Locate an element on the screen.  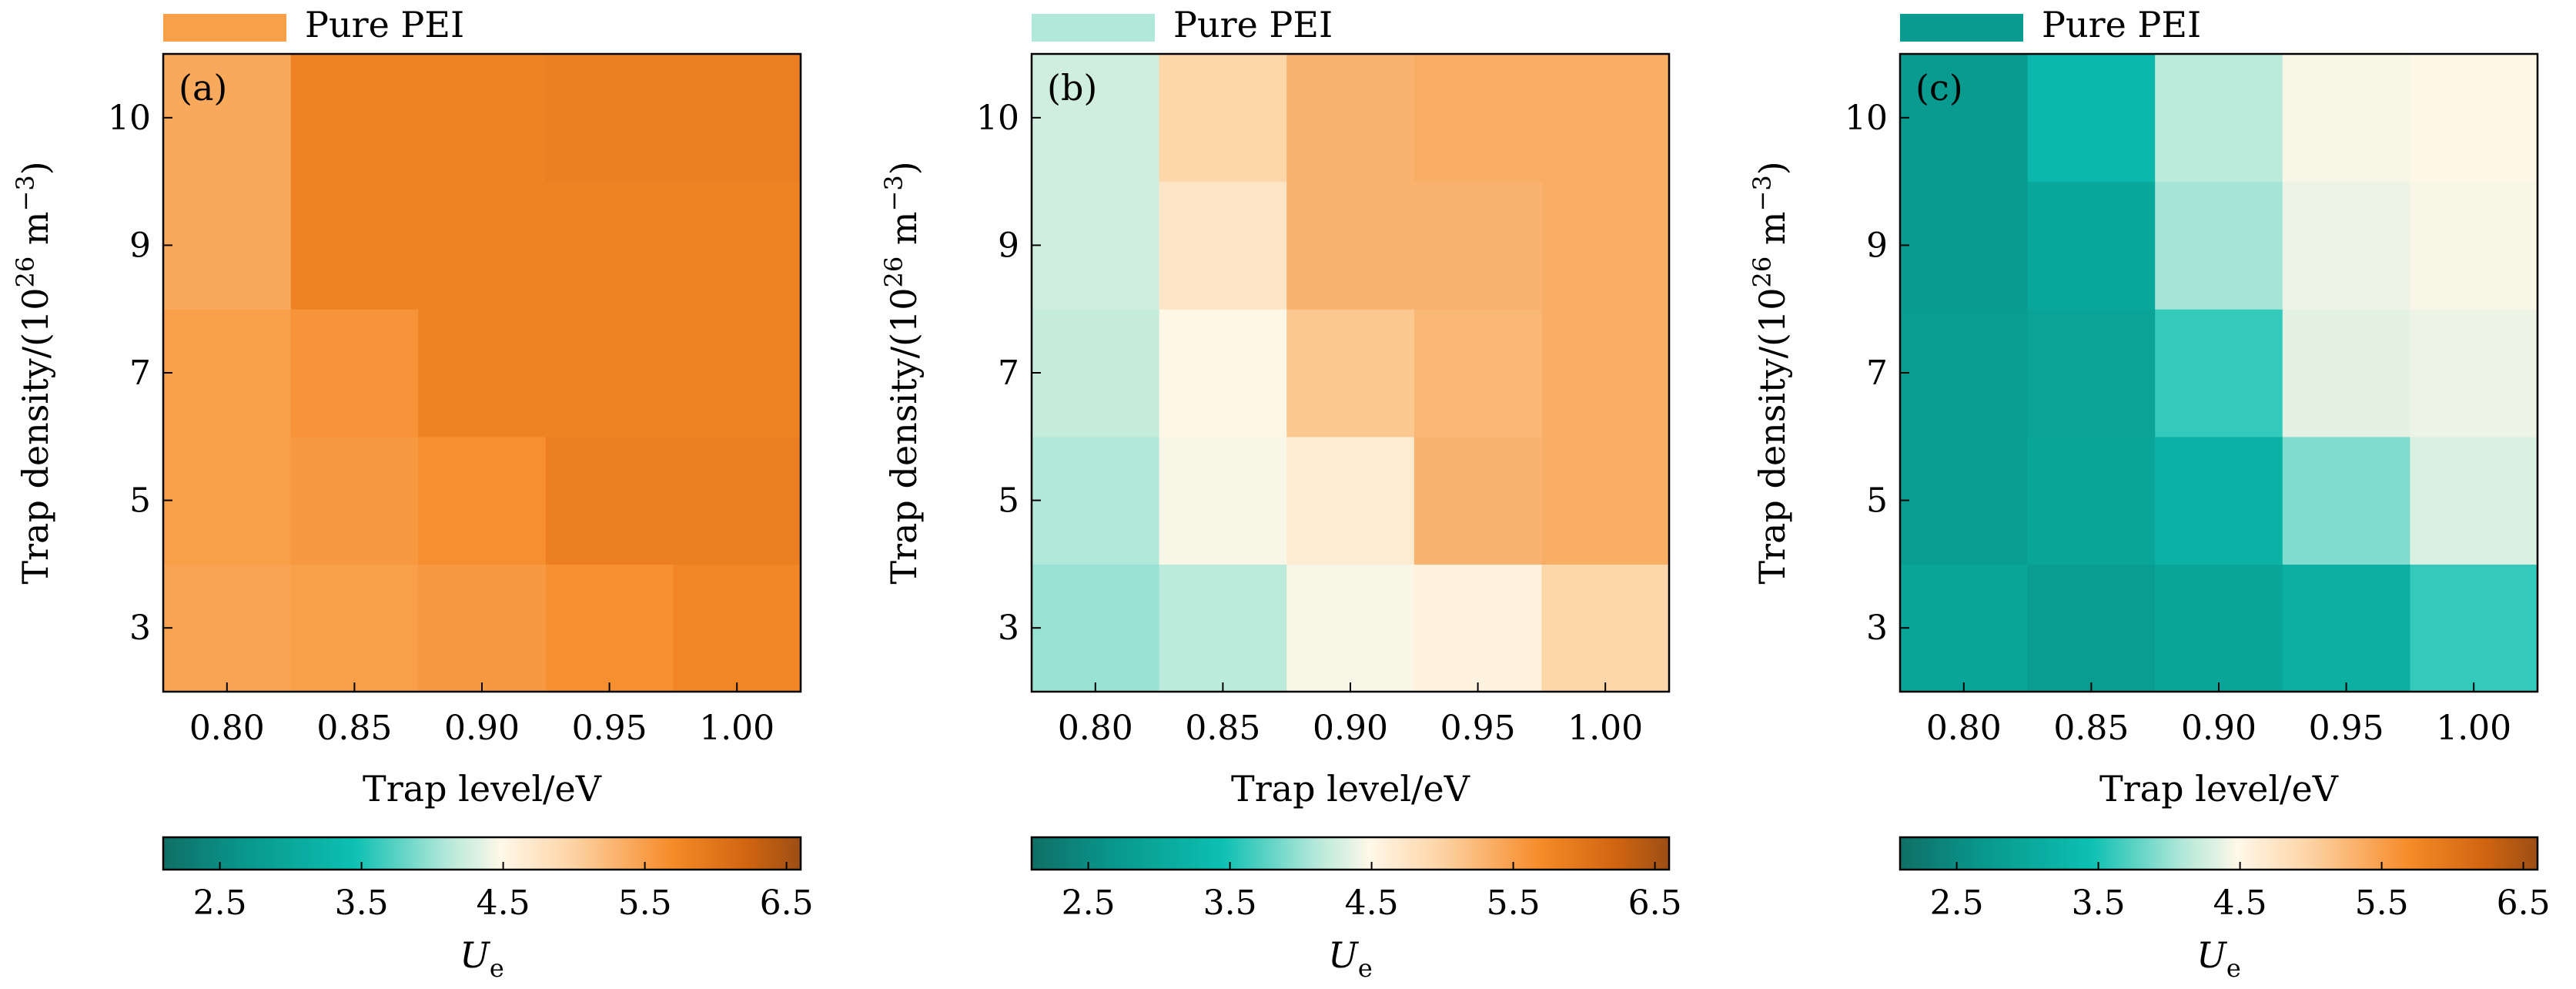
x-tick-label: 1.00 is located at coordinates (1605, 728).